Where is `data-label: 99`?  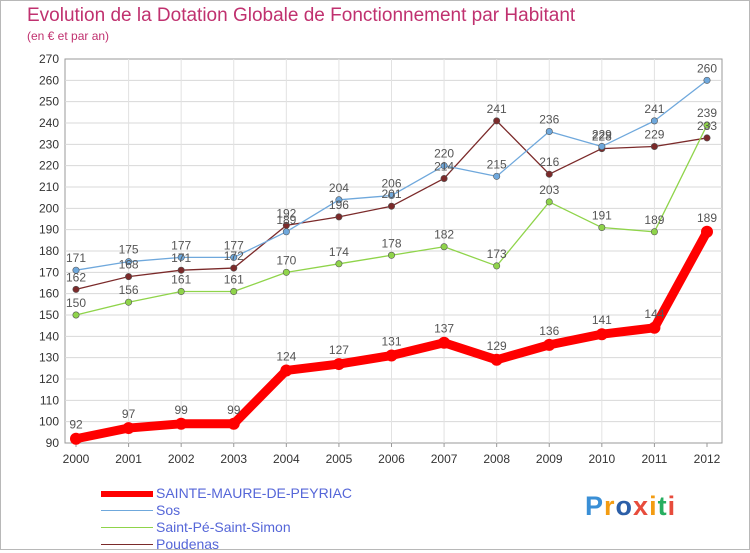
data-label: 99 is located at coordinates (181, 410).